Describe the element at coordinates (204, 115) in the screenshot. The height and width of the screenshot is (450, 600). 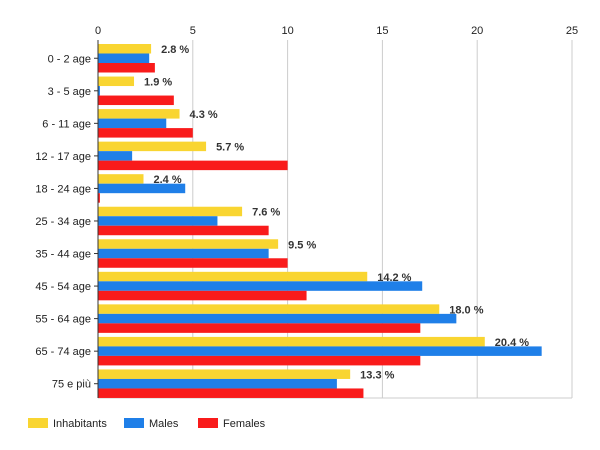
I see `data-label-2: 4.3 %` at that location.